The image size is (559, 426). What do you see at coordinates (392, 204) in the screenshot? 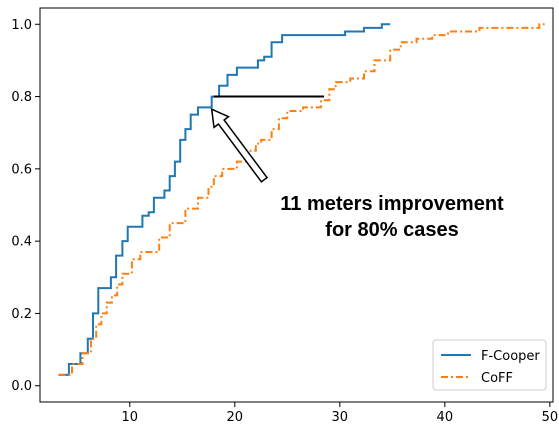
I see `annotation-text-line-1: 11 meters improvement` at bounding box center [392, 204].